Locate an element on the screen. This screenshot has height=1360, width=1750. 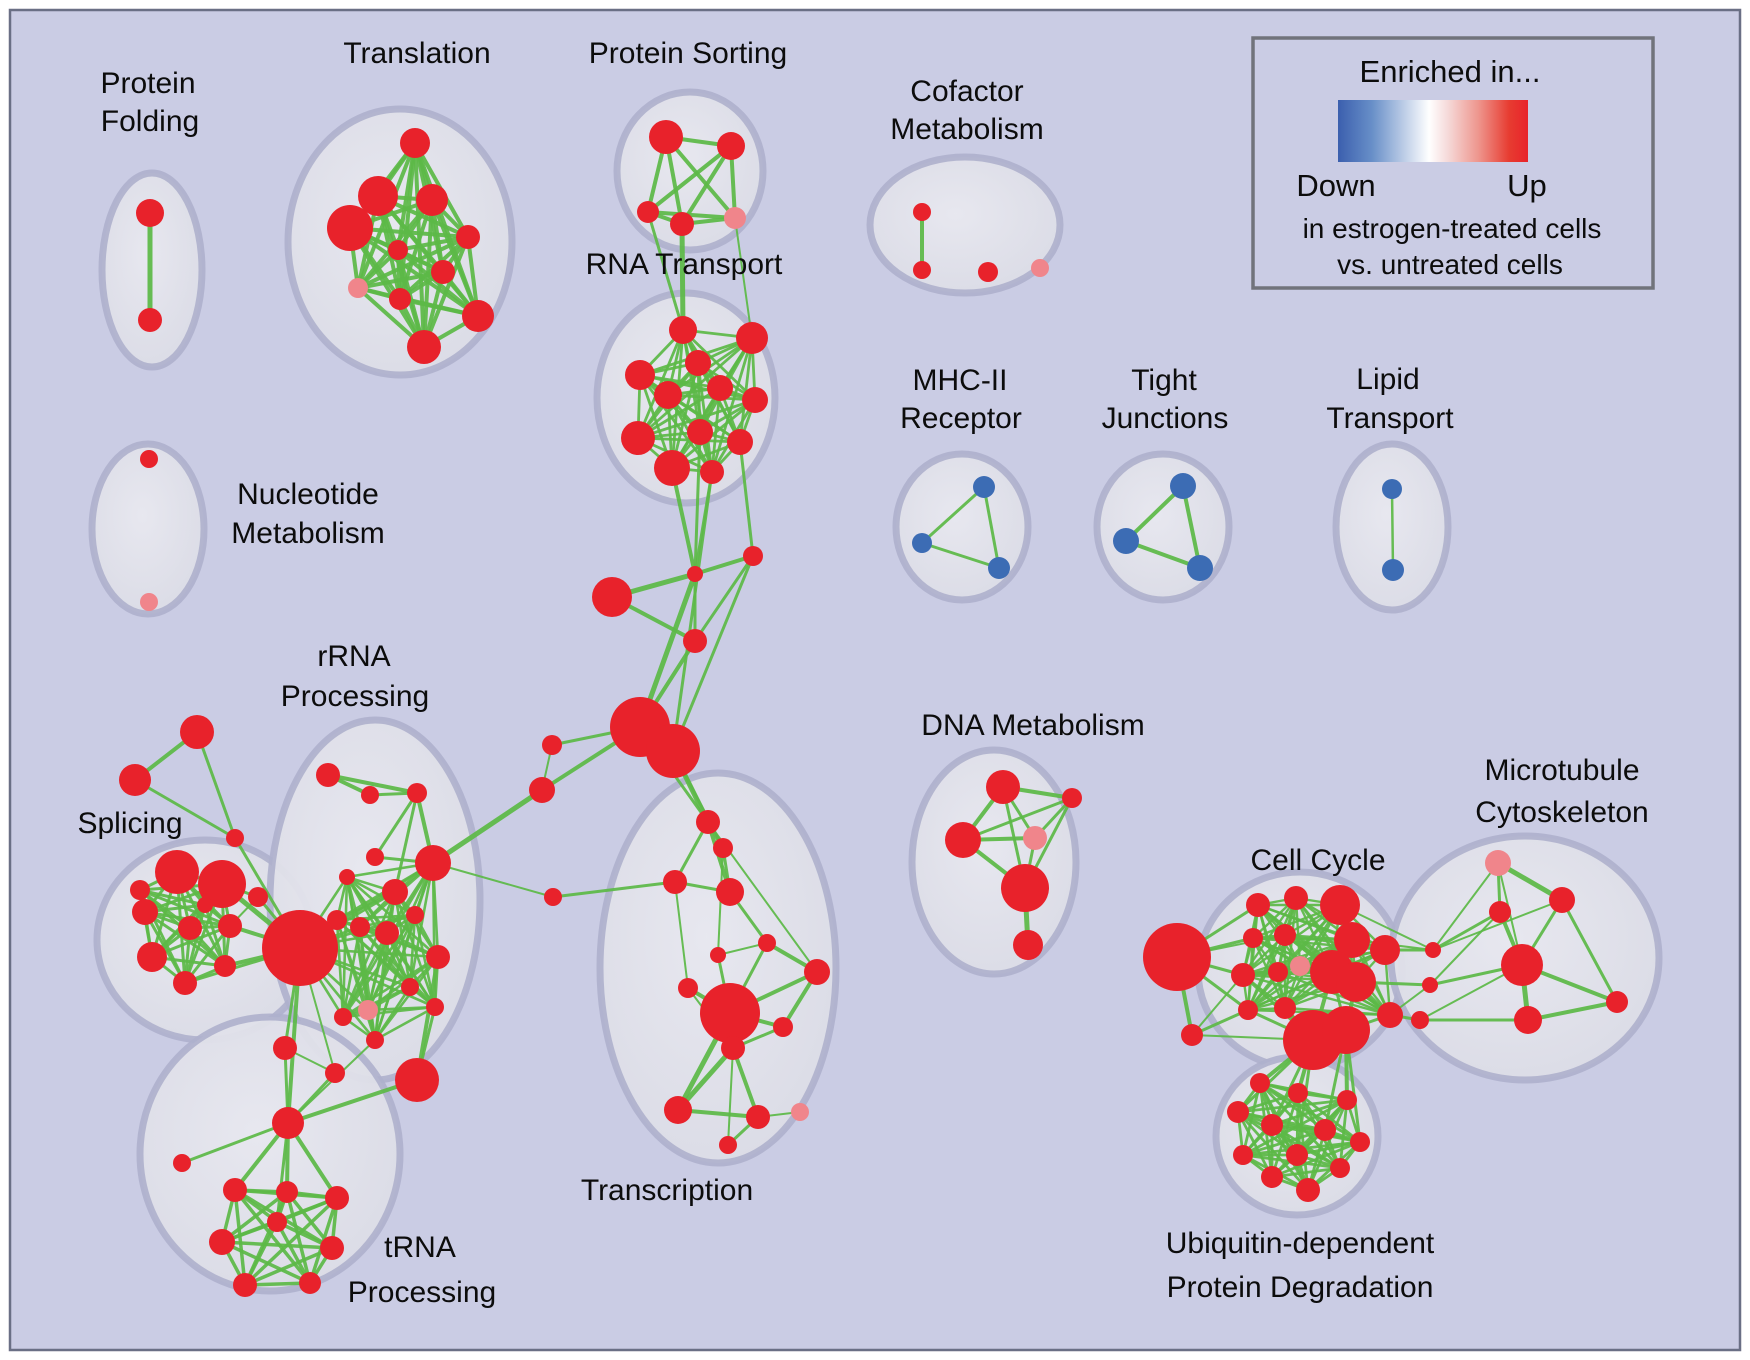
gene-set-node-lp0 is located at coordinates (1392, 489).